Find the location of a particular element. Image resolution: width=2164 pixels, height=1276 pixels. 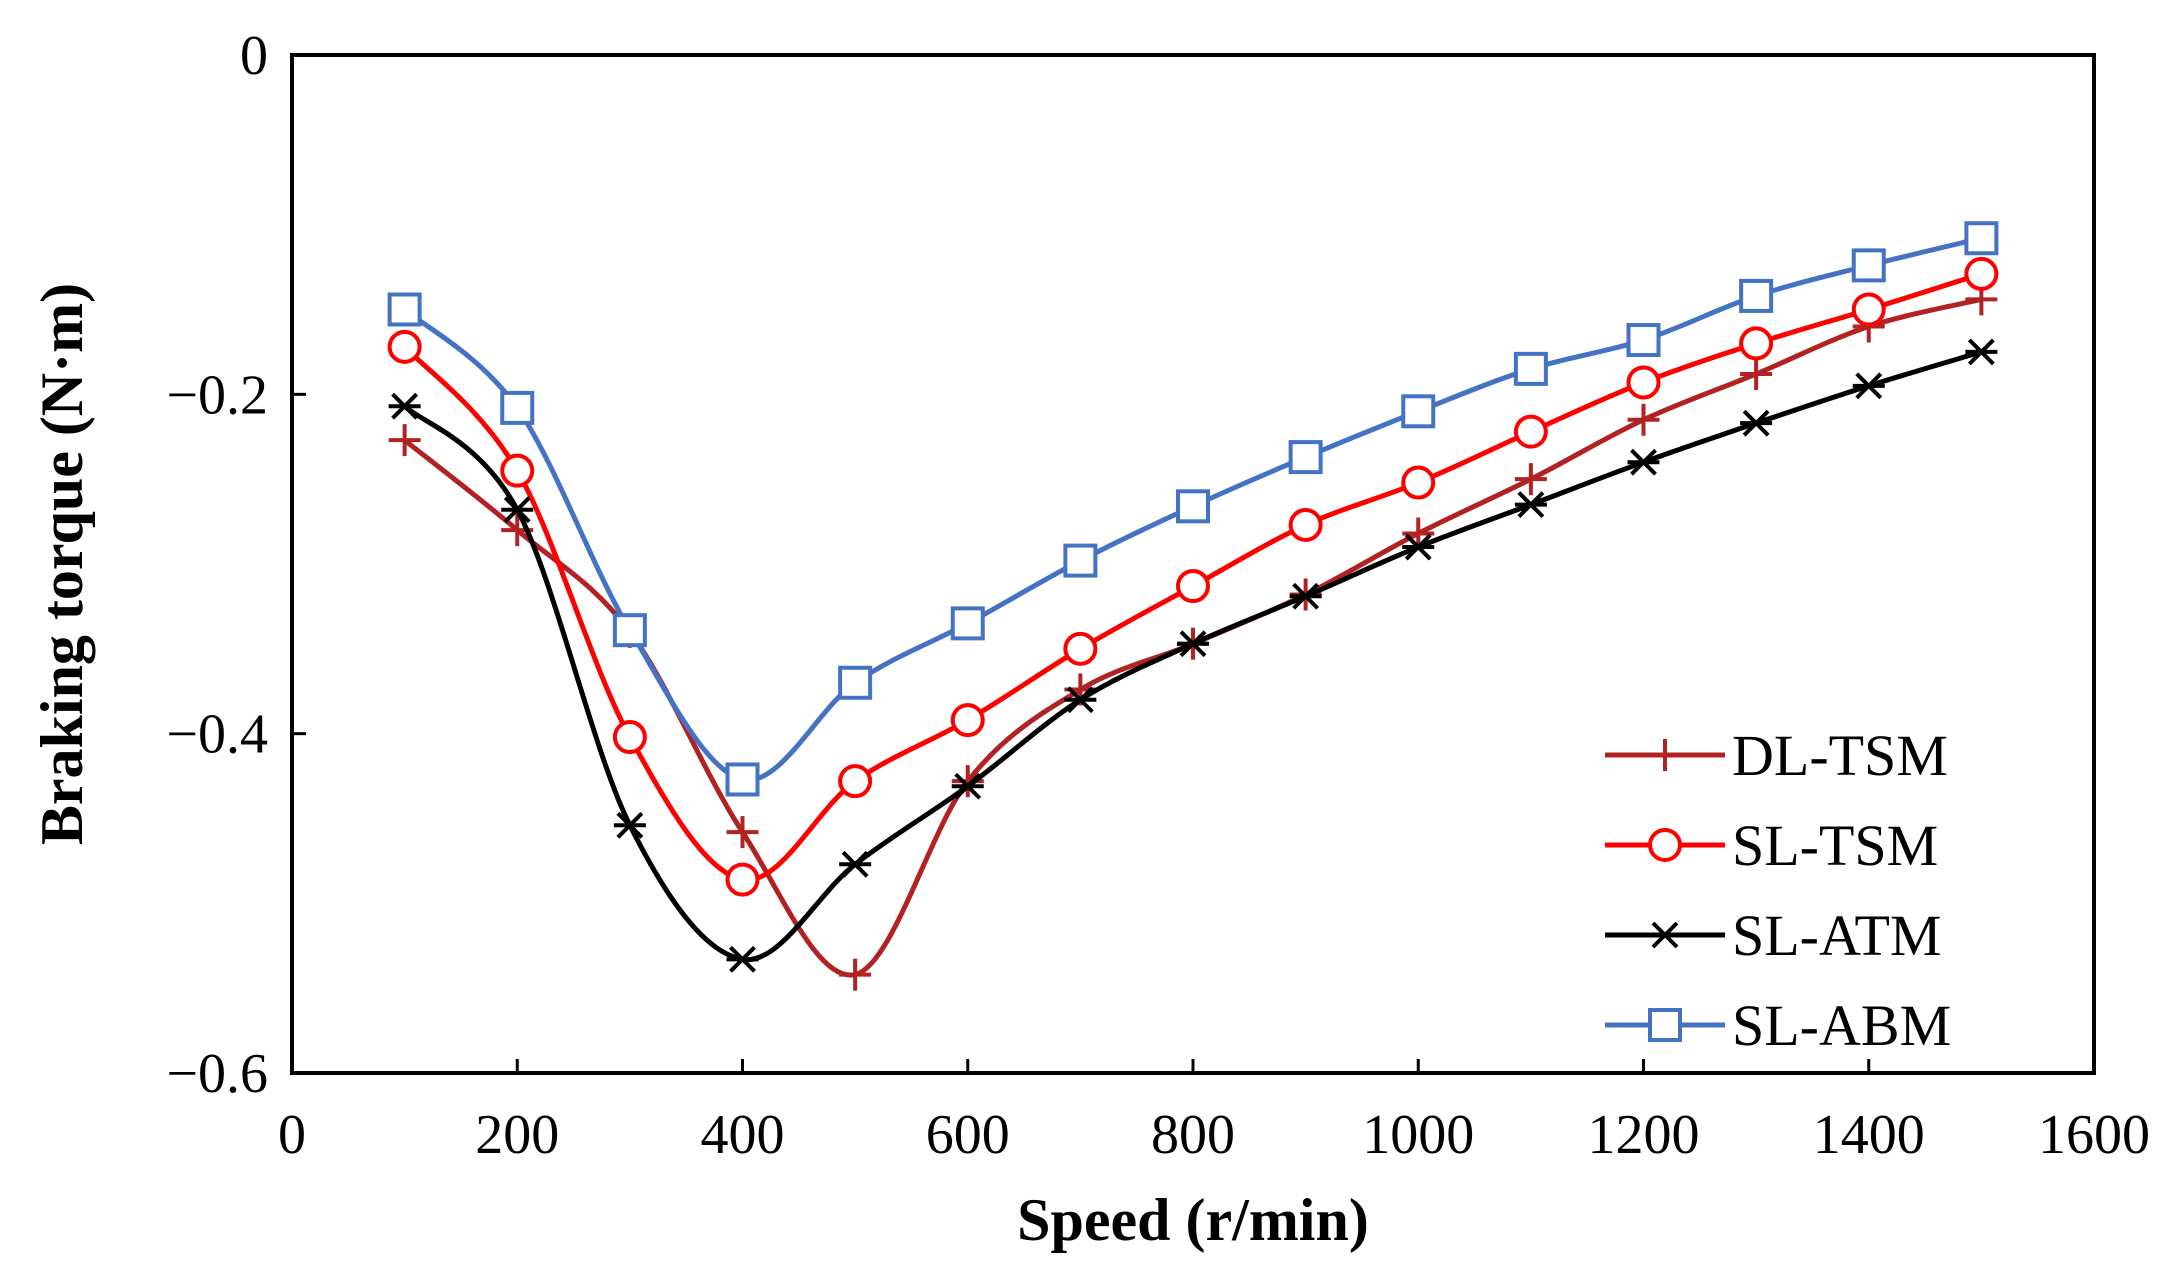

y-axis-title: Braking torque (N·m) is located at coordinates (62, 564).